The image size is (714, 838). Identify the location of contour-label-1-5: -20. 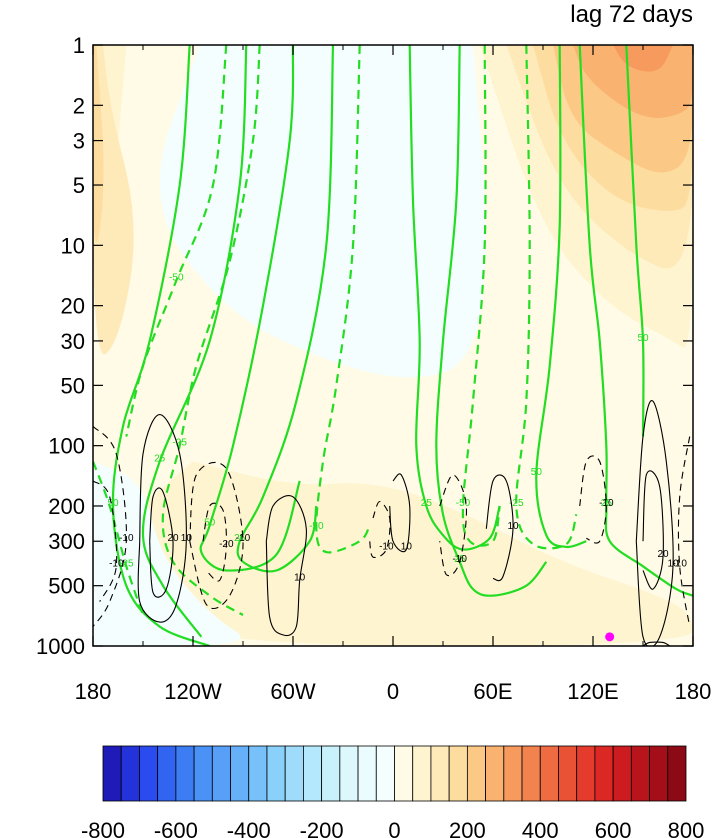
(226, 544).